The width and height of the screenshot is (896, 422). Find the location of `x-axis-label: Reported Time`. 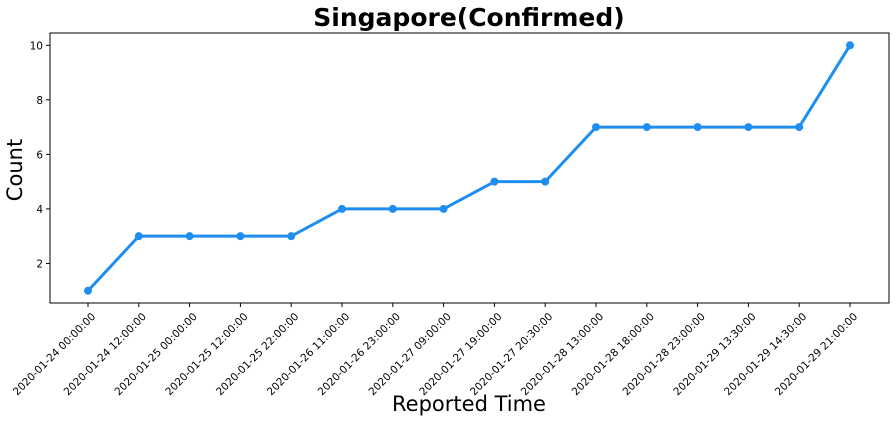

x-axis-label: Reported Time is located at coordinates (469, 404).